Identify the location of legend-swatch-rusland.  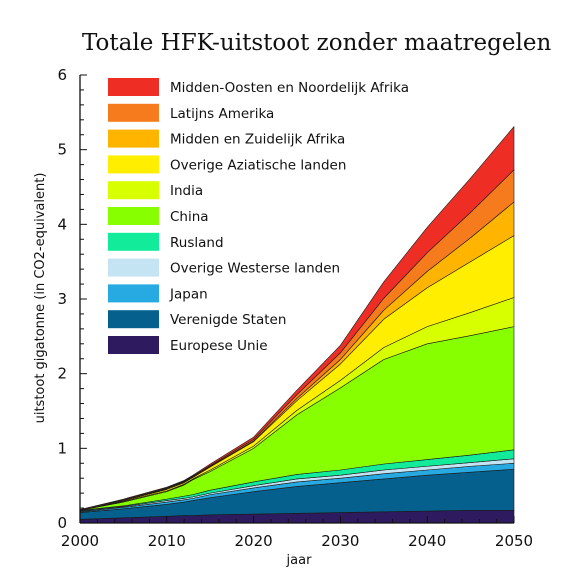
(133, 241).